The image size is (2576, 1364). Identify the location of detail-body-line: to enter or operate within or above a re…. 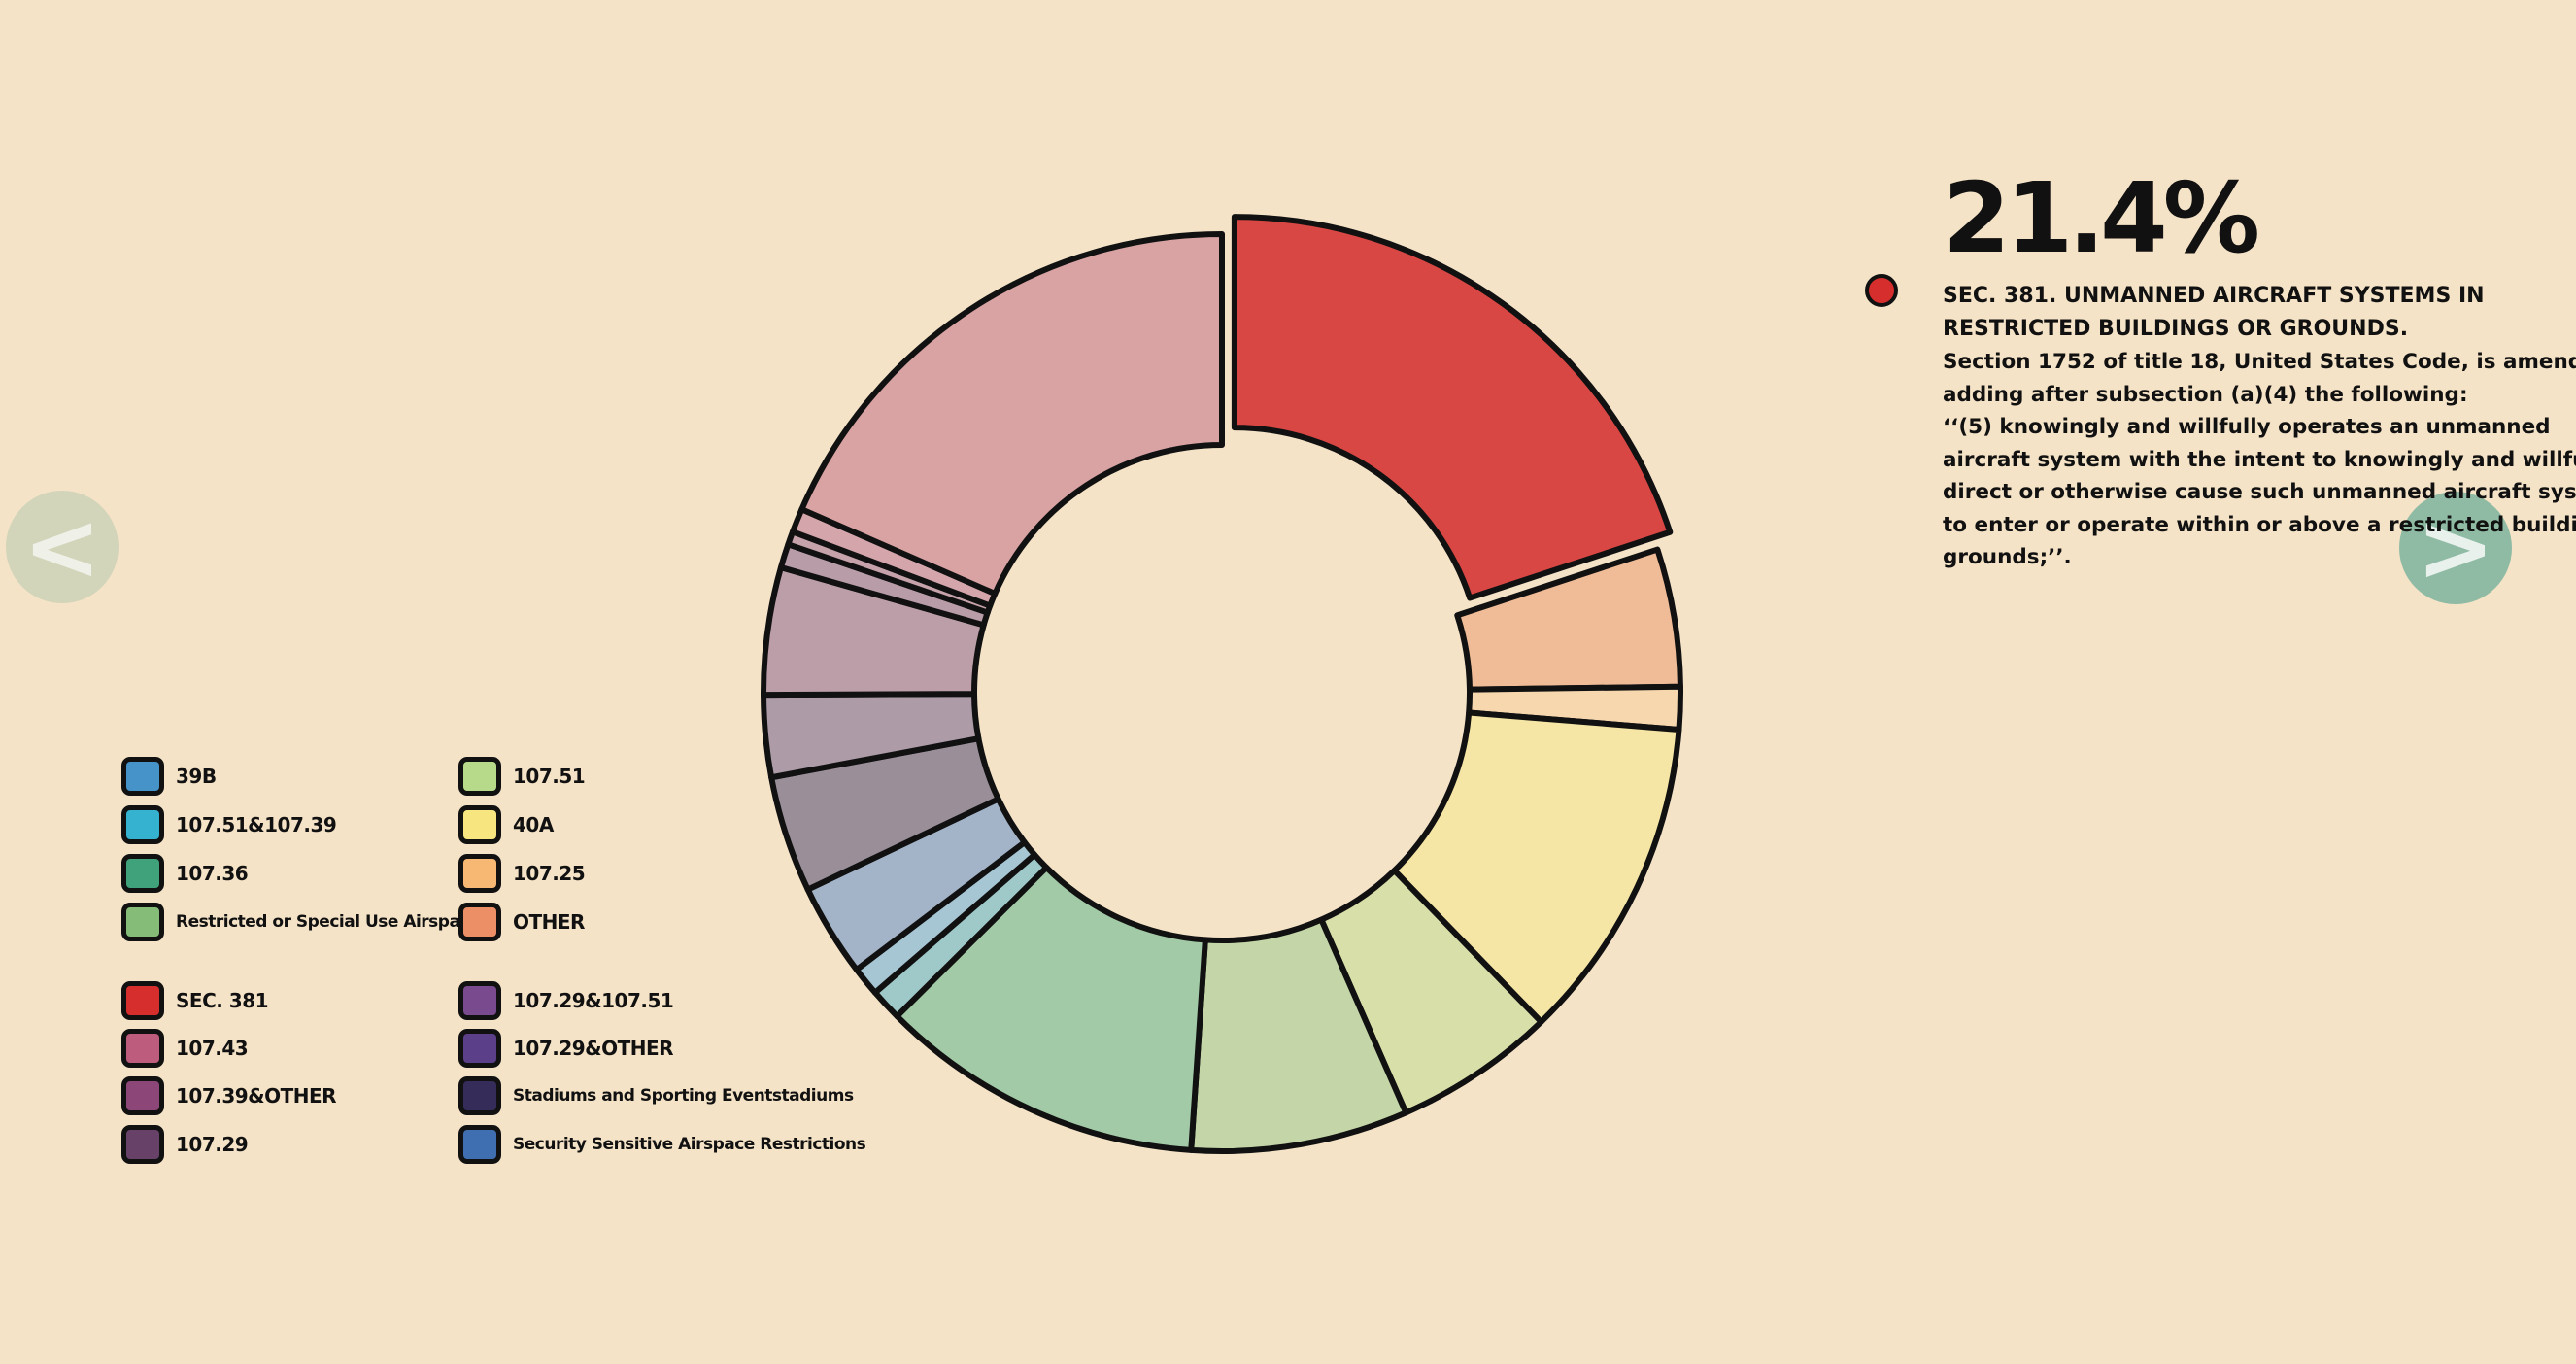
(2259, 524).